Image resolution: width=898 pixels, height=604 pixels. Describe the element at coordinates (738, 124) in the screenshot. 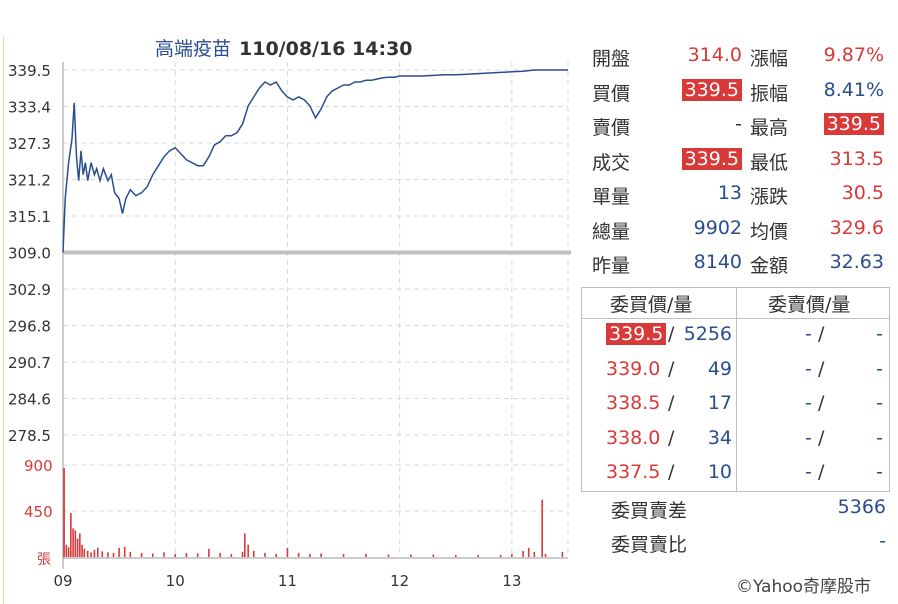

I see `quote-value: -` at that location.